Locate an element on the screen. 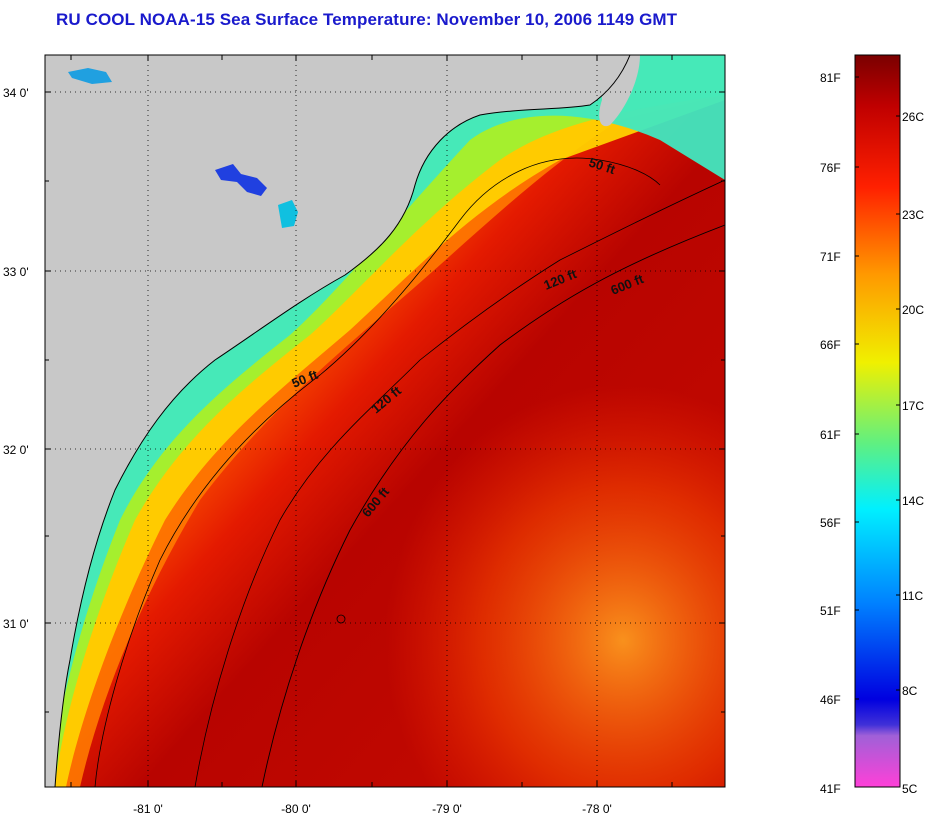 Image resolution: width=928 pixels, height=817 pixels. colorbar-f-56: 56F is located at coordinates (830, 523).